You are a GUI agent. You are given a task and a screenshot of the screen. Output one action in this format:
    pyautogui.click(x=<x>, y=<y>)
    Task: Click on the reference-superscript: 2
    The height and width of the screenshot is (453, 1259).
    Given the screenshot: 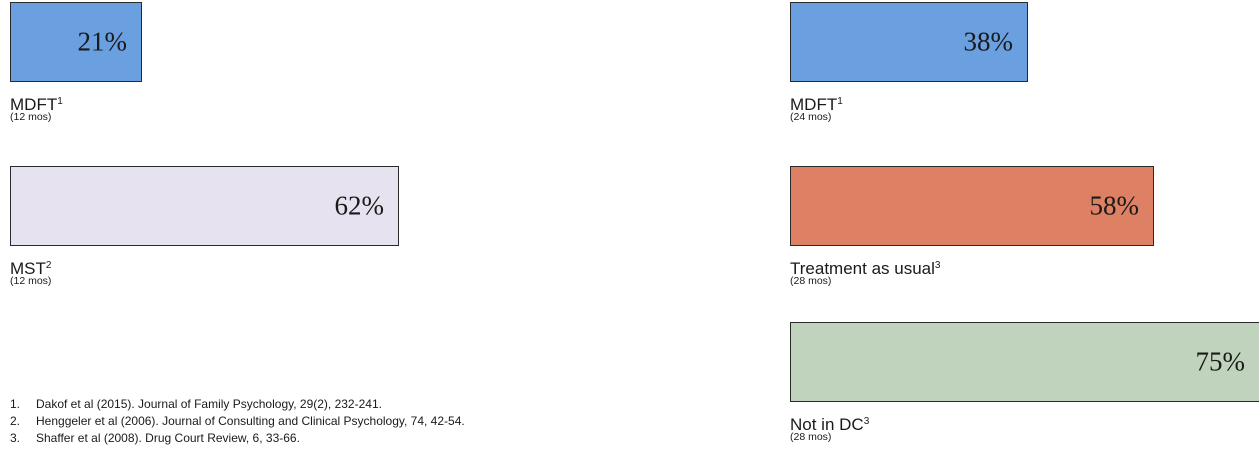 What is the action you would take?
    pyautogui.click(x=48, y=265)
    